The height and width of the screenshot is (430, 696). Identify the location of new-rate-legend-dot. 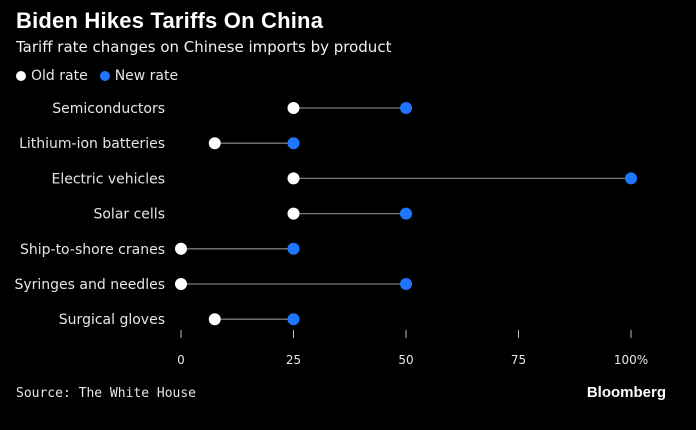
(104, 76).